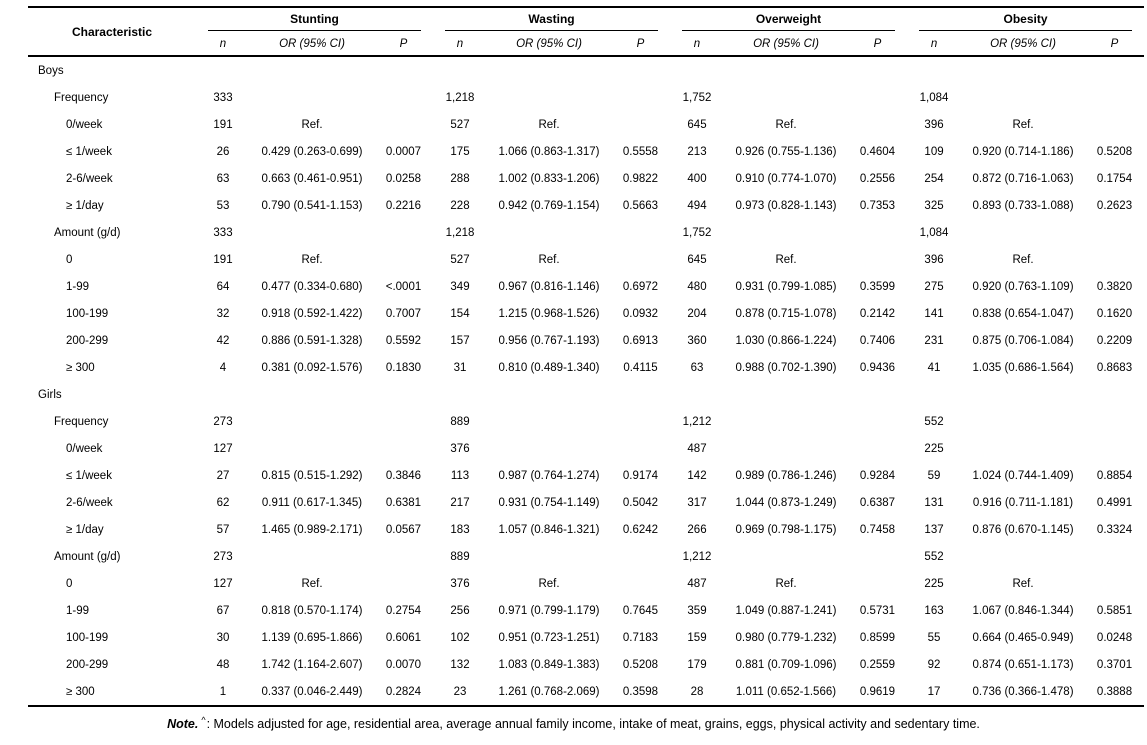  I want to click on cell-n: 55, so click(934, 637).